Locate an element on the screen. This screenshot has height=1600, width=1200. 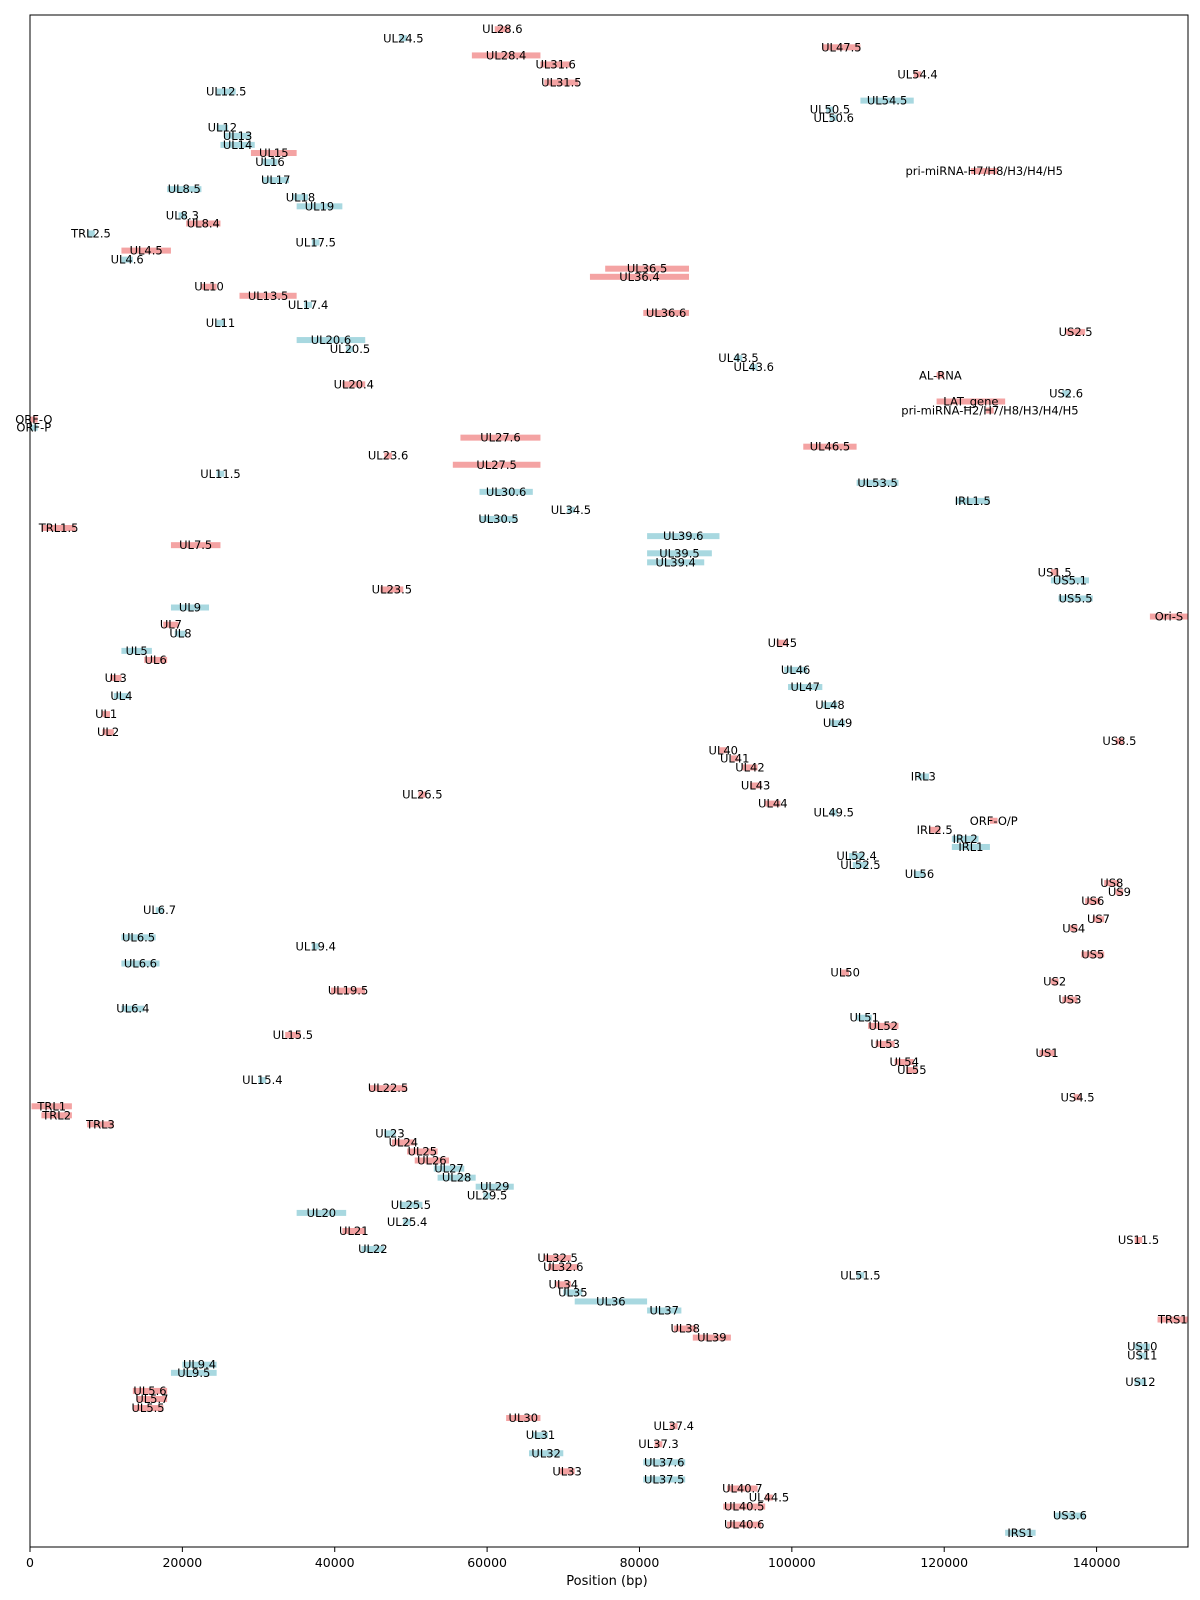
gene-label: IRL1.5 is located at coordinates (973, 501).